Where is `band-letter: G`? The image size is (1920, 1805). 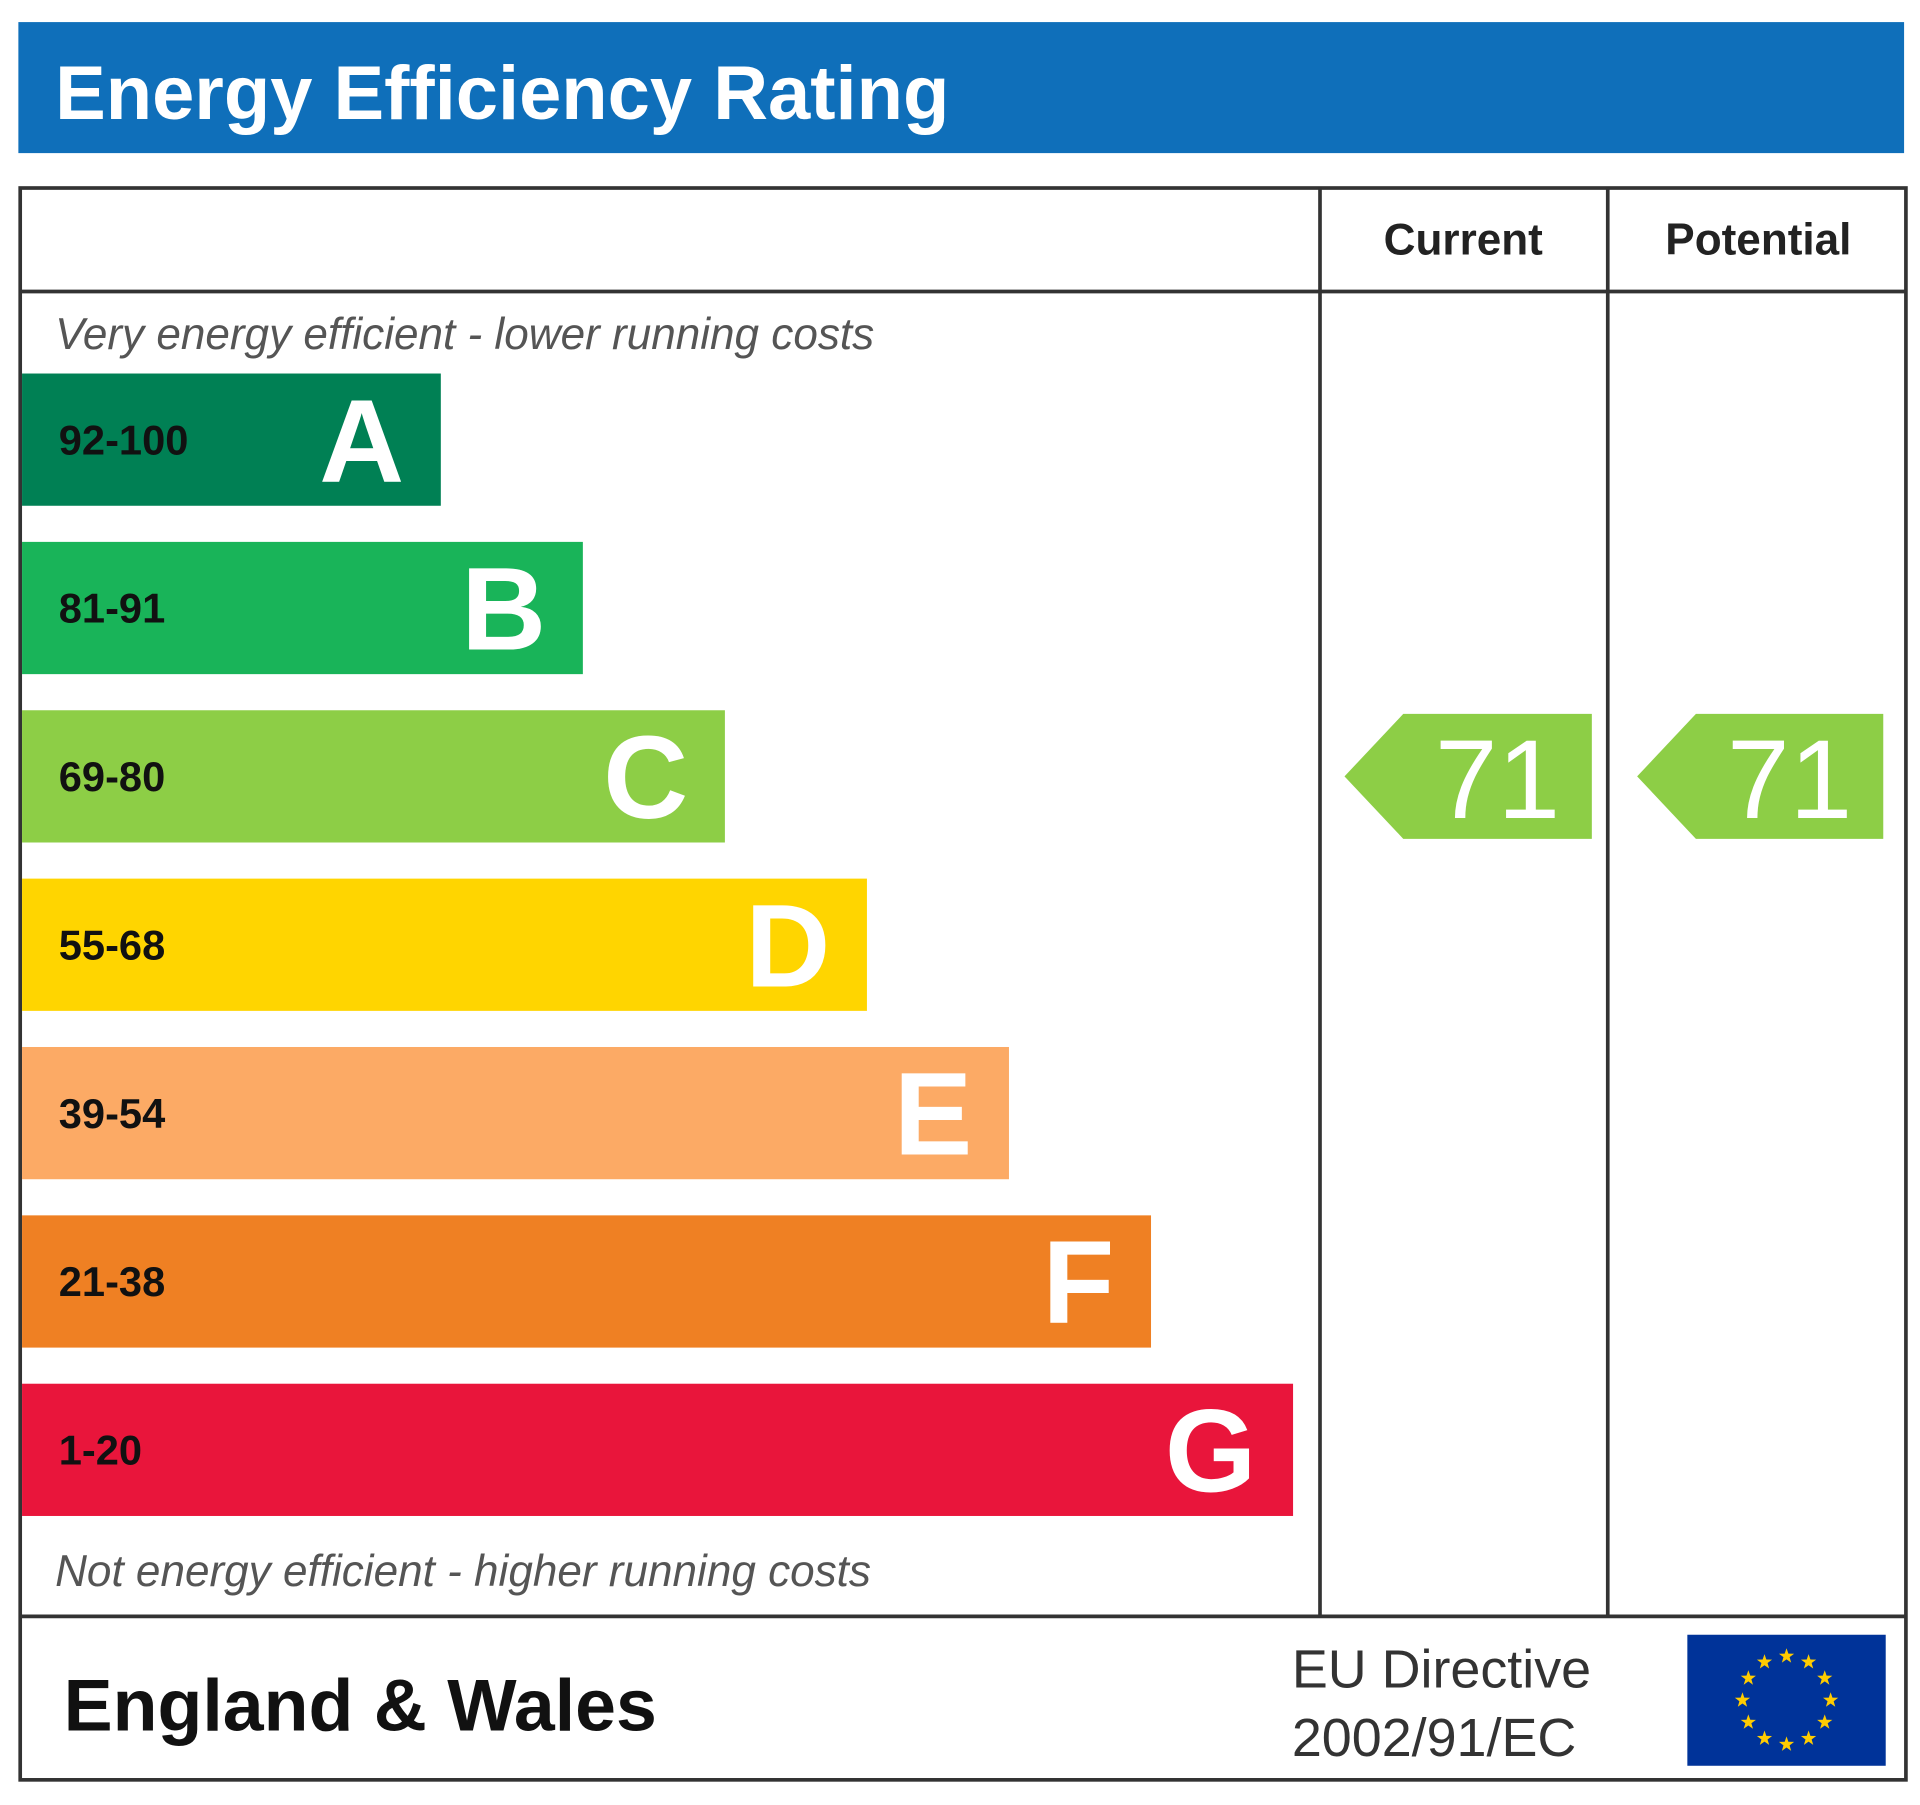
band-letter: G is located at coordinates (1210, 1450).